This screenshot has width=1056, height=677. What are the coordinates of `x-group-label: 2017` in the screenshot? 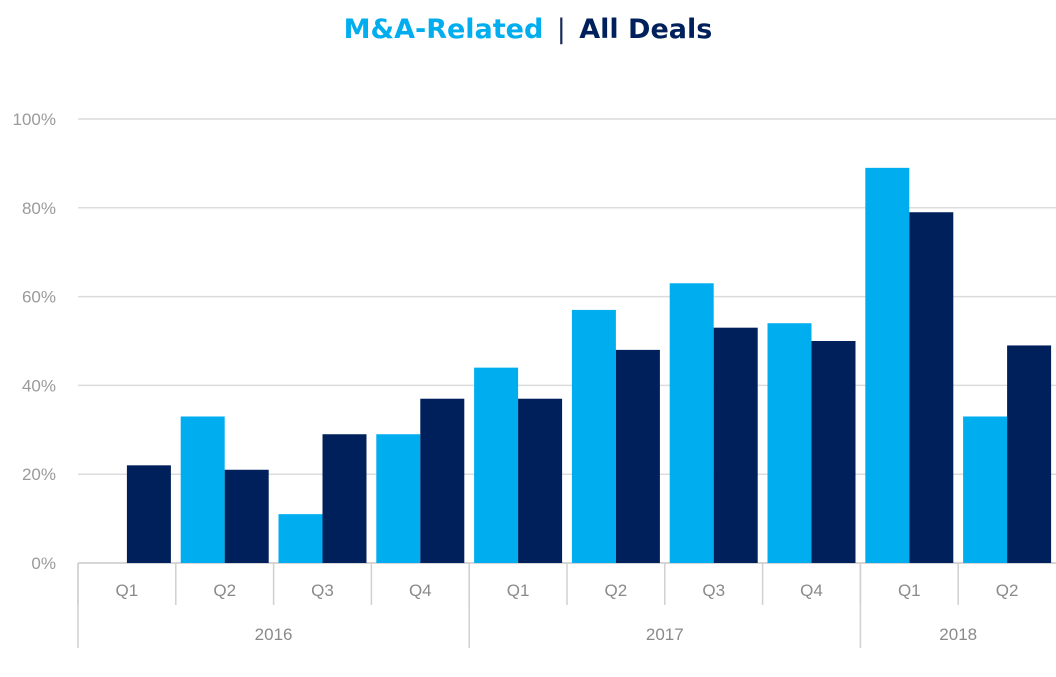 It's located at (665, 634).